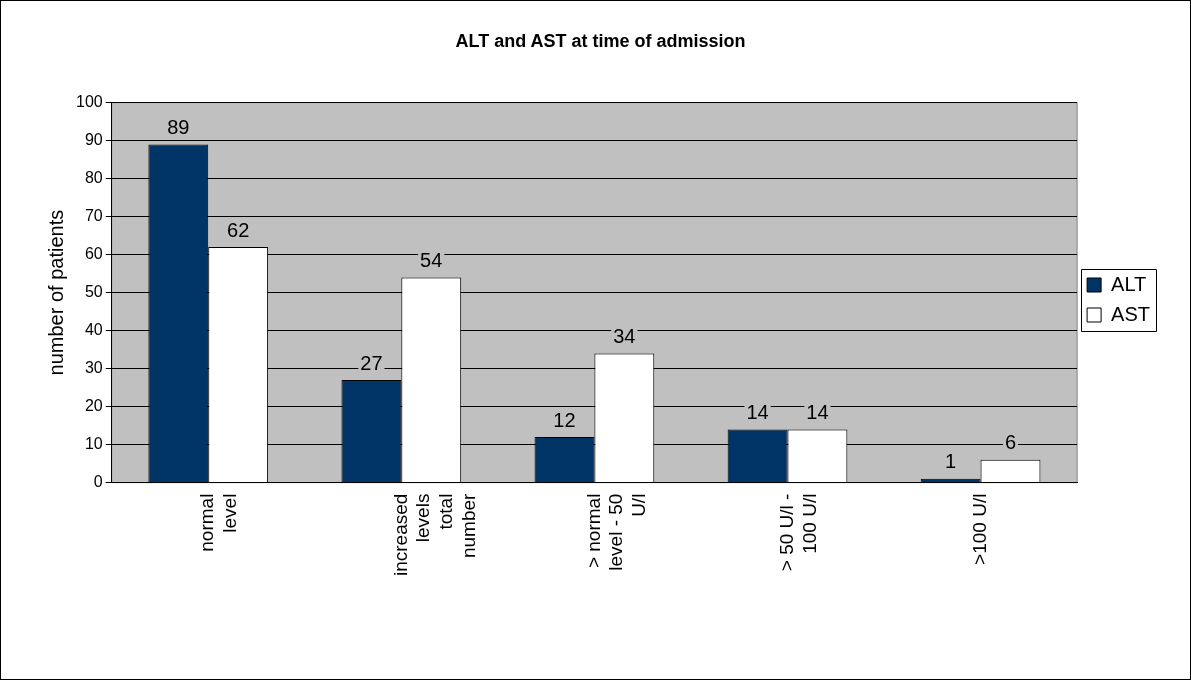  What do you see at coordinates (238, 229) in the screenshot?
I see `data-label: 62` at bounding box center [238, 229].